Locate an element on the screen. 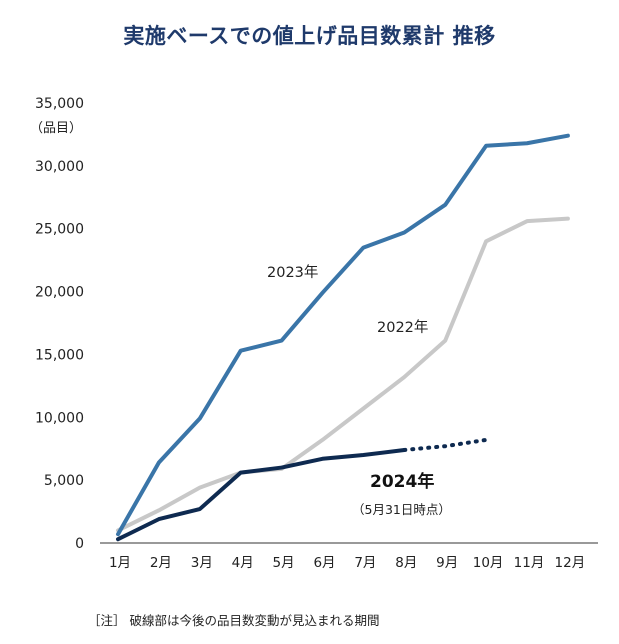 This screenshot has height=644, width=619. series-projection-2024年 is located at coordinates (445, 444).